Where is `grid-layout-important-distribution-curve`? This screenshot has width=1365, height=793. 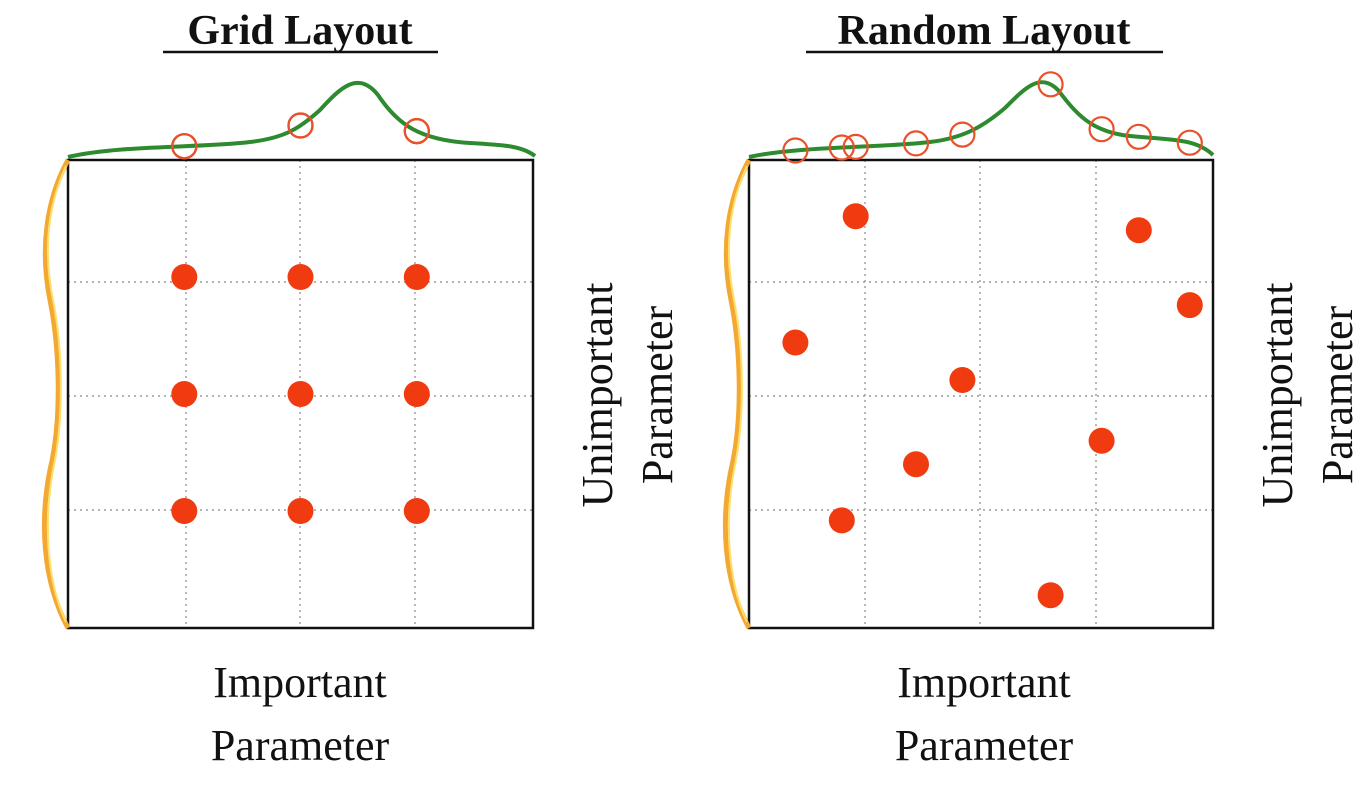
grid-layout-important-distribution-curve is located at coordinates (301, 120).